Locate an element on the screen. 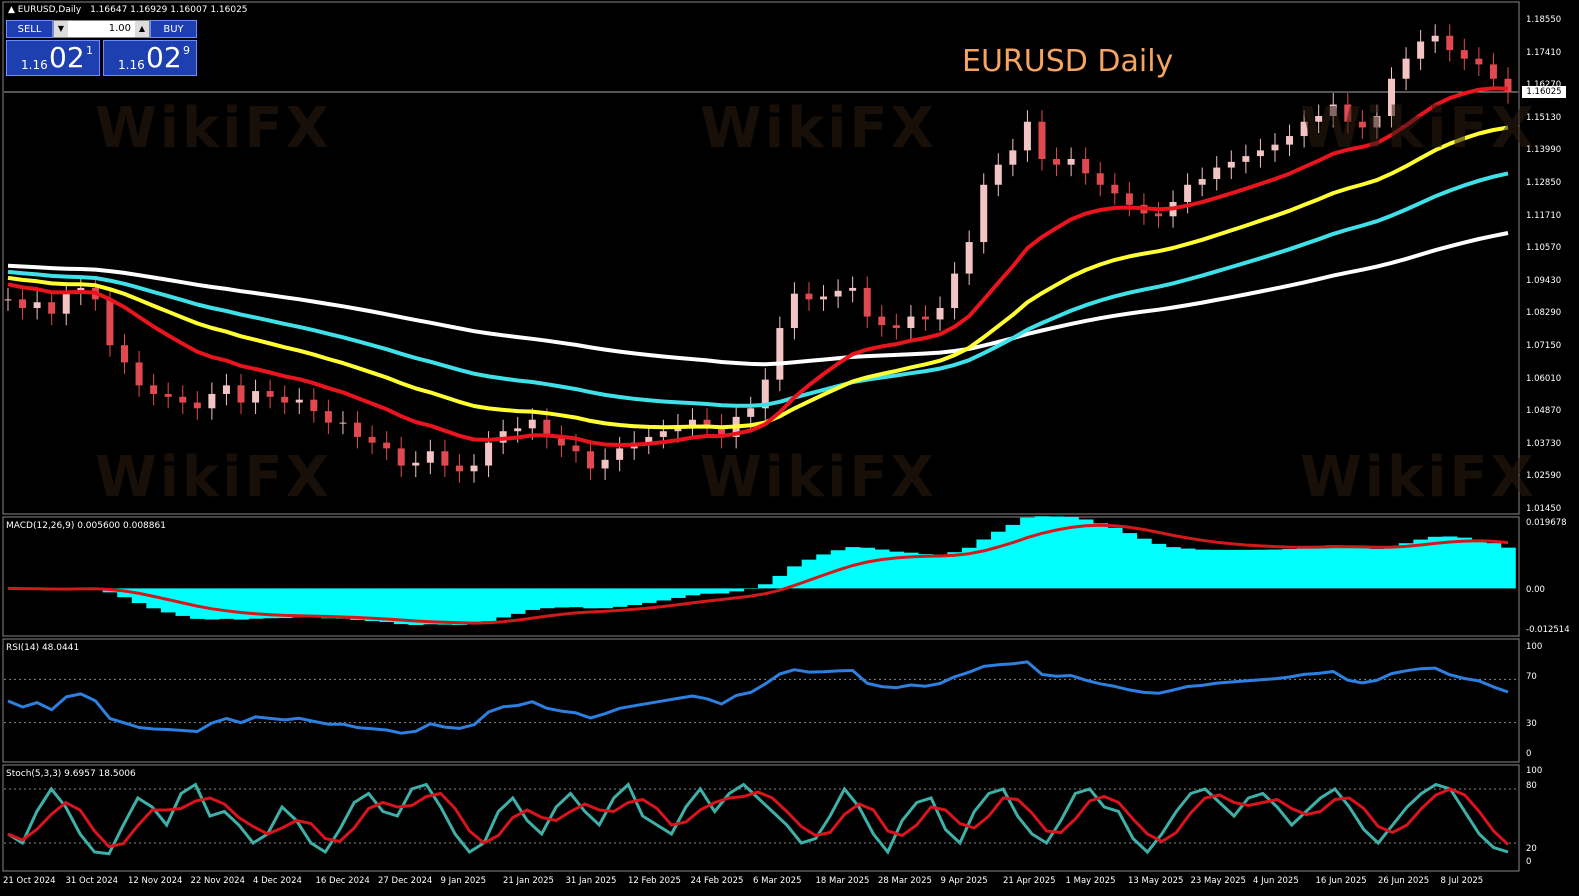 Image resolution: width=1579 pixels, height=896 pixels. collapse-arrow-icon: ▲ is located at coordinates (11, 10).